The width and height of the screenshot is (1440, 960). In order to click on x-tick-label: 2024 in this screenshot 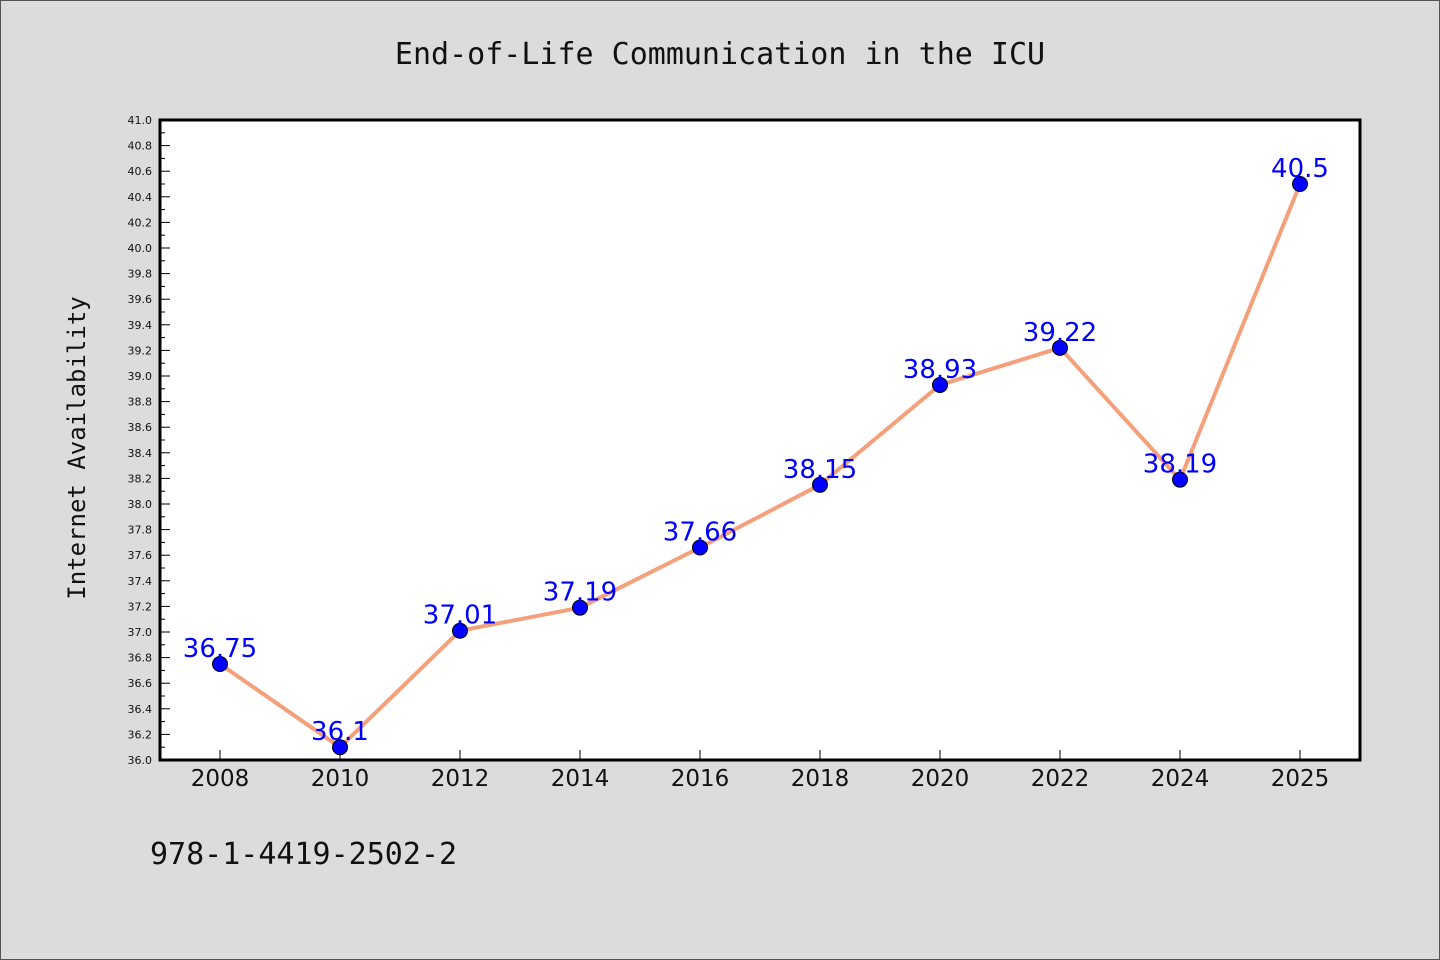, I will do `click(1180, 779)`.